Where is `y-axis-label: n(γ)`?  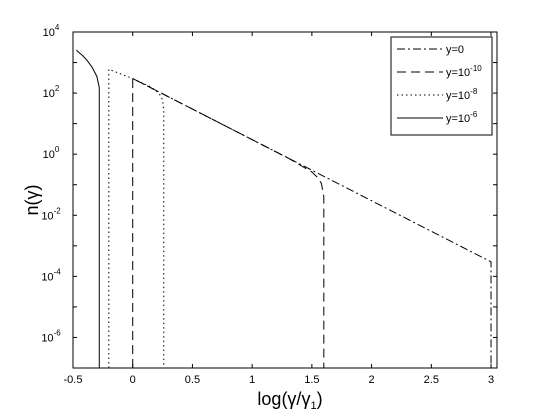
y-axis-label: n(γ) is located at coordinates (32, 200).